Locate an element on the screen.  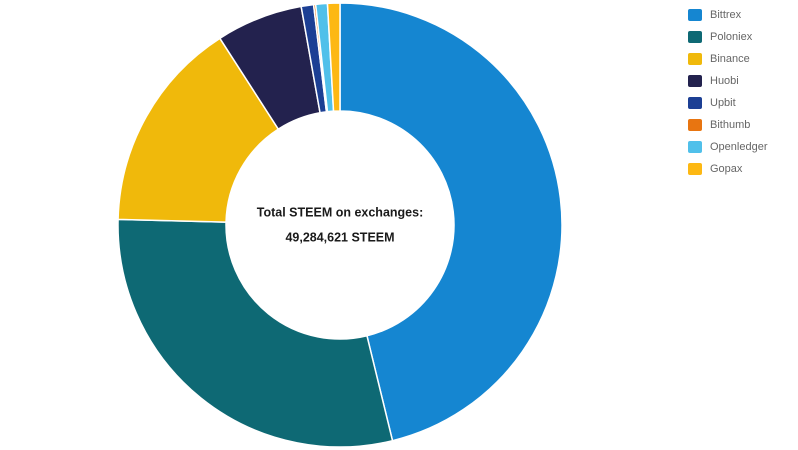
legend-item-poloniex: Poloniex is located at coordinates (728, 37).